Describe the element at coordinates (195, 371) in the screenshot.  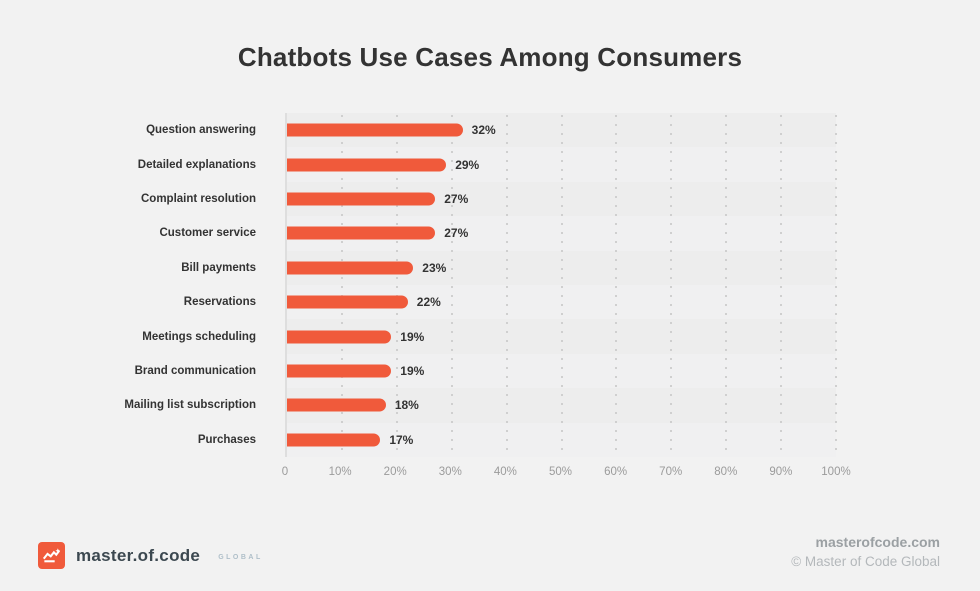
I see `category-label: Brand communication` at that location.